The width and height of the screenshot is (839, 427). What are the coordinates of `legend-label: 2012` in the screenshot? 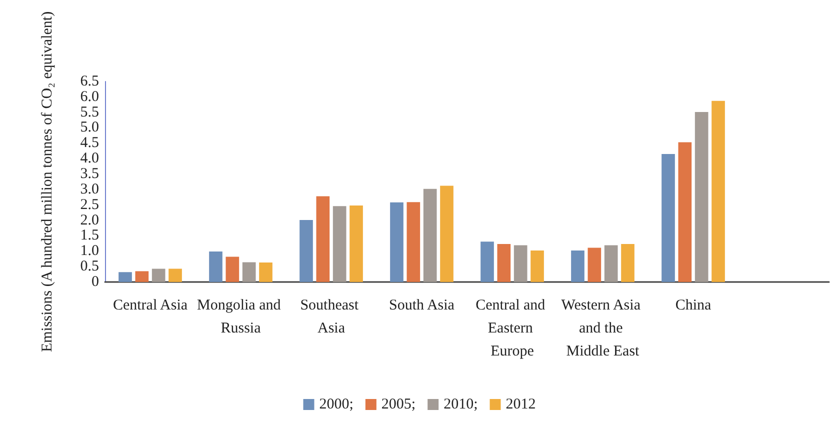 It's located at (521, 404).